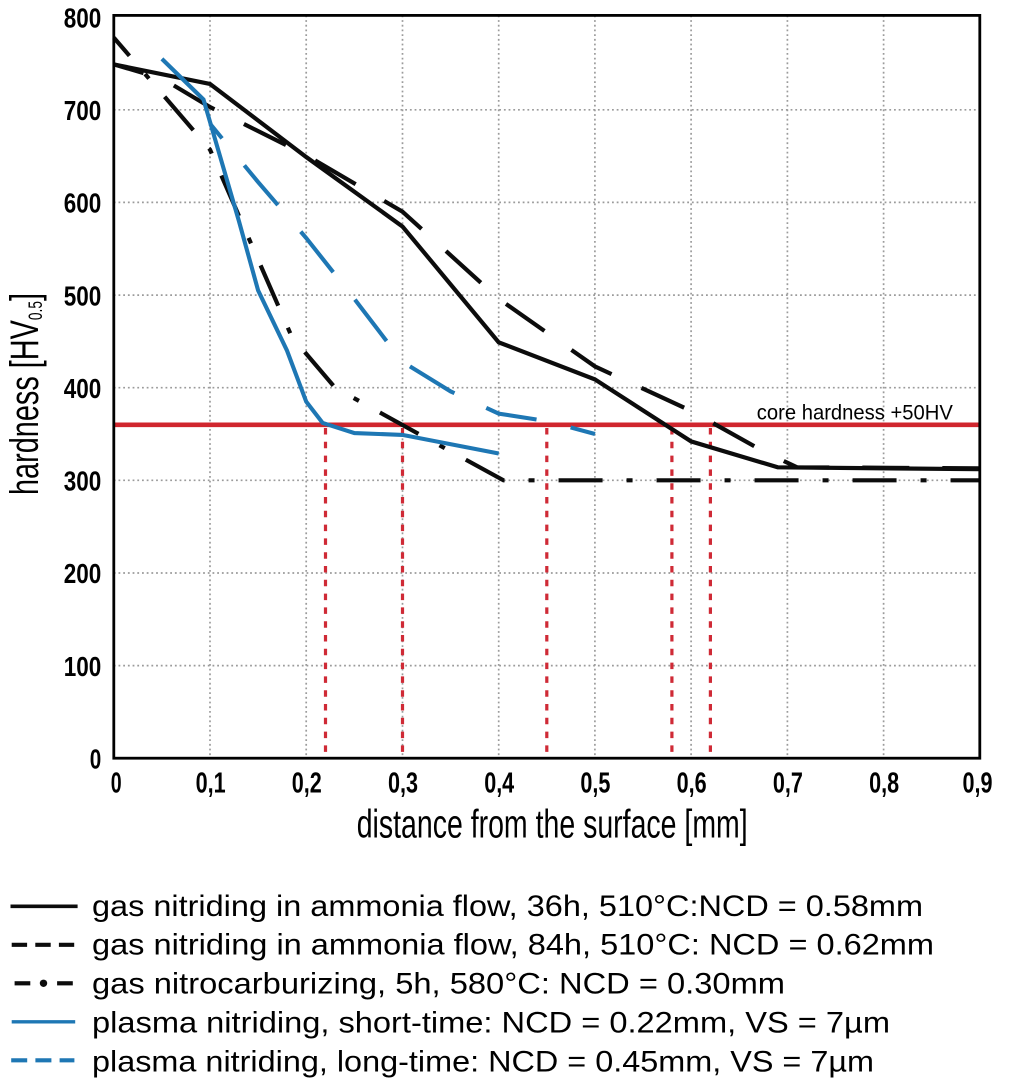  Describe the element at coordinates (25, 394) in the screenshot. I see `svg-text: hardness [HV0.5]` at that location.